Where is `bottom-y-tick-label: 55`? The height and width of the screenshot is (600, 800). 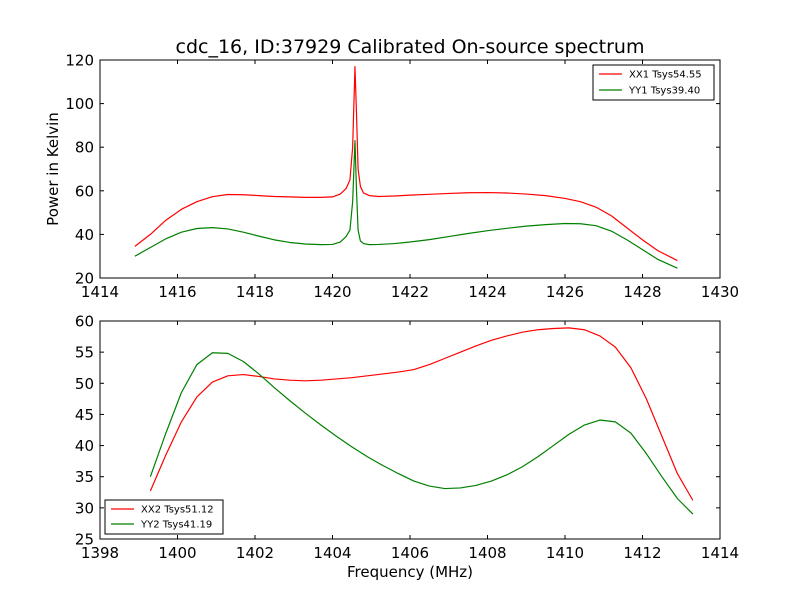
bottom-y-tick-label: 55 is located at coordinates (84, 353).